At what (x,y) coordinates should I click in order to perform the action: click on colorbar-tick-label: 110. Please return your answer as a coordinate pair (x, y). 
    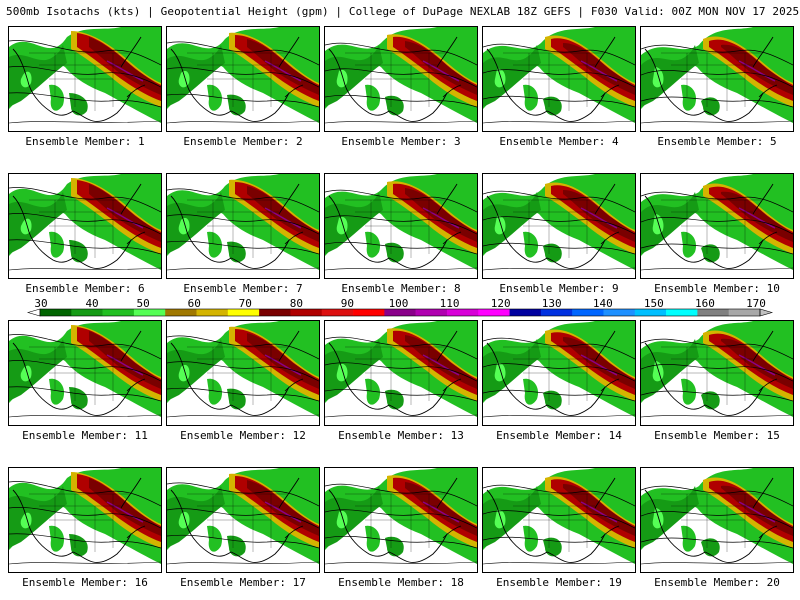
    Looking at the image, I should click on (449, 303).